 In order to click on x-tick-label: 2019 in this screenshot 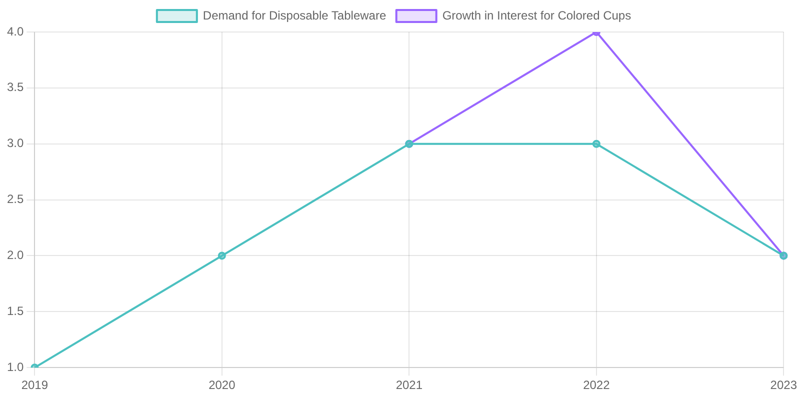, I will do `click(34, 385)`.